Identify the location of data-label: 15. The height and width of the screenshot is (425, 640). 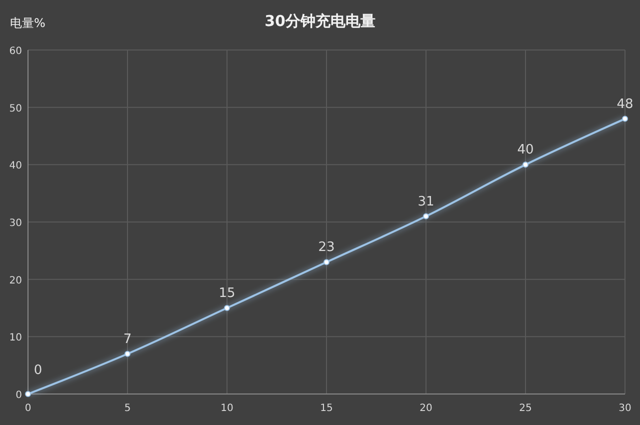
(227, 293).